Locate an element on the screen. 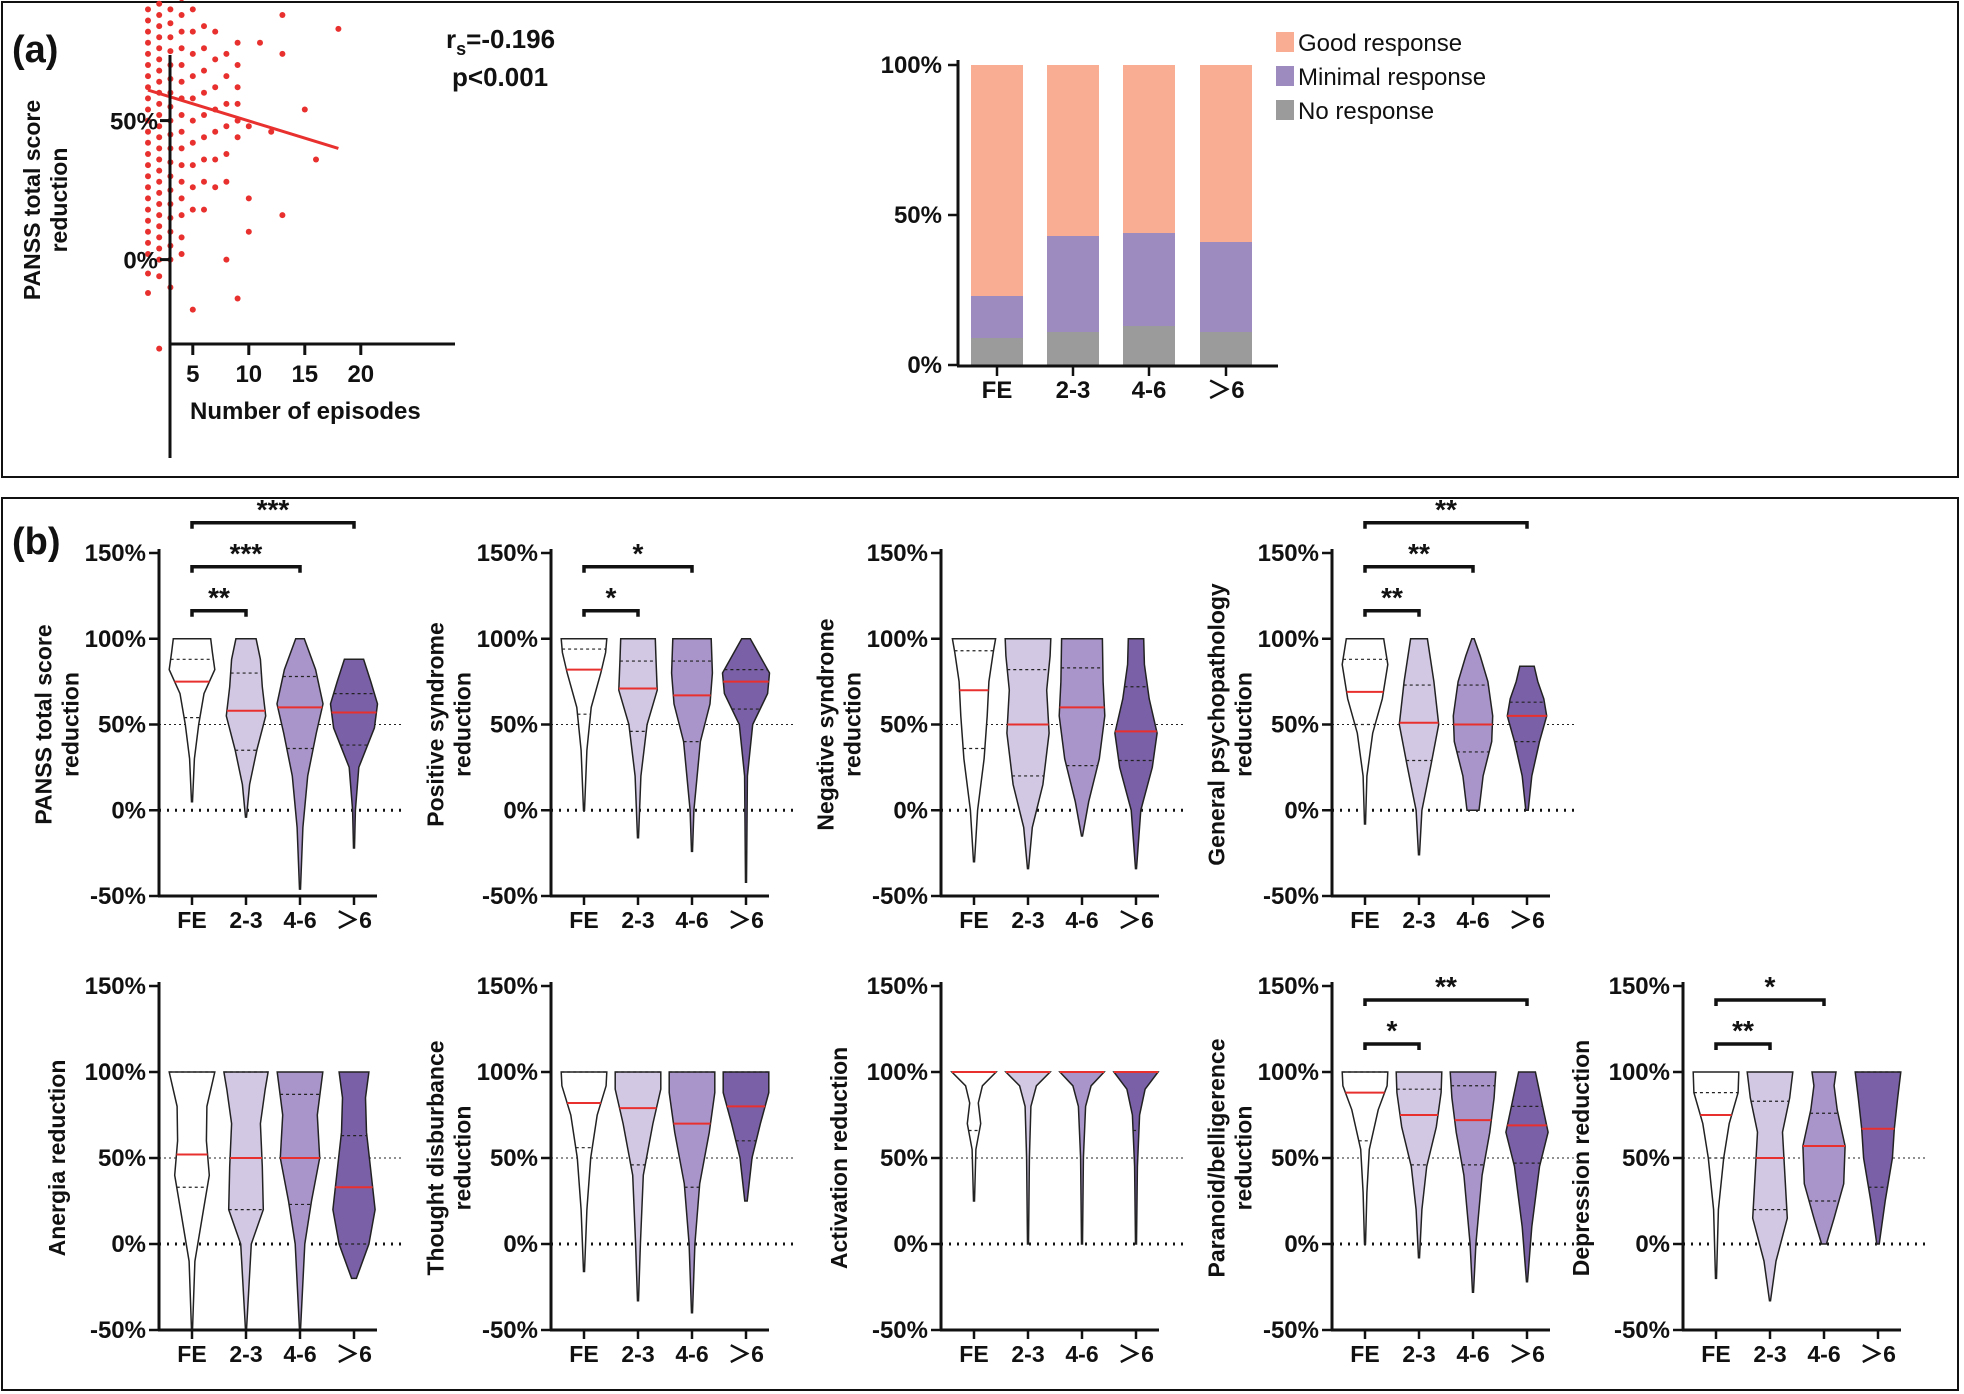  legend-swatch is located at coordinates (1285, 76).